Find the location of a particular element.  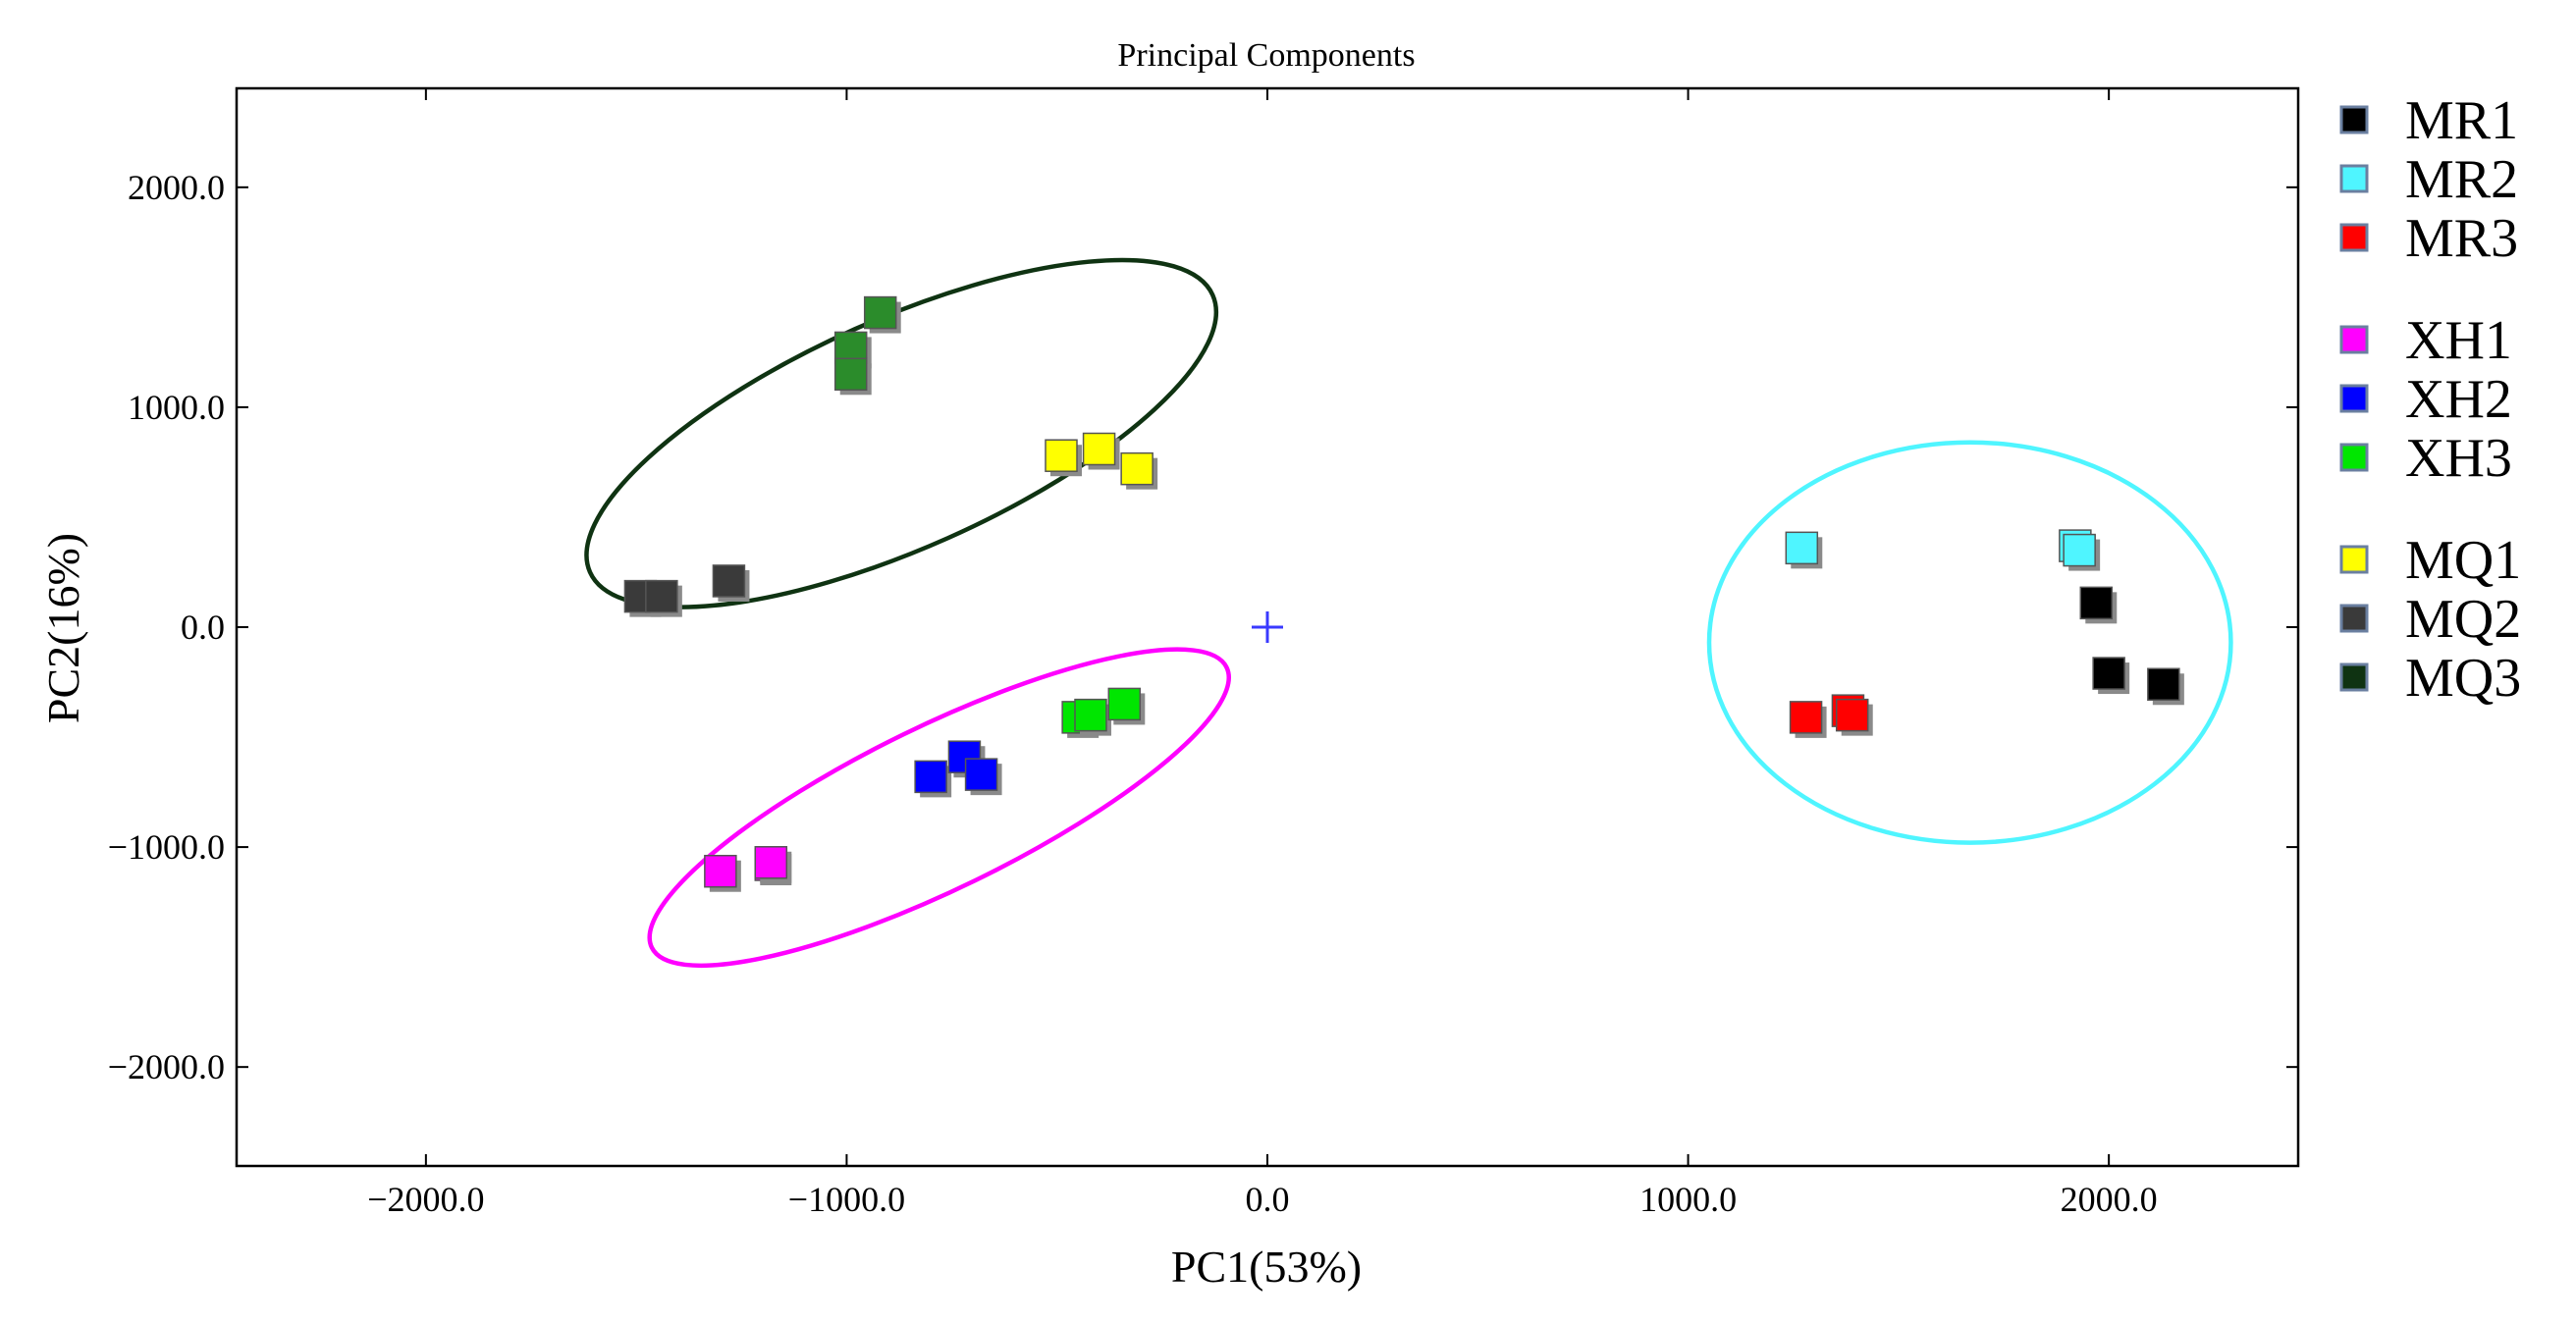

legend-item-MR1: MR1 is located at coordinates (2428, 121).